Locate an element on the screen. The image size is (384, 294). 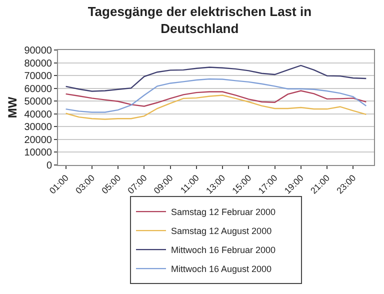
chart-title: Tagesgänge der elektrischen Last in Deutschland is located at coordinates (200, 20).